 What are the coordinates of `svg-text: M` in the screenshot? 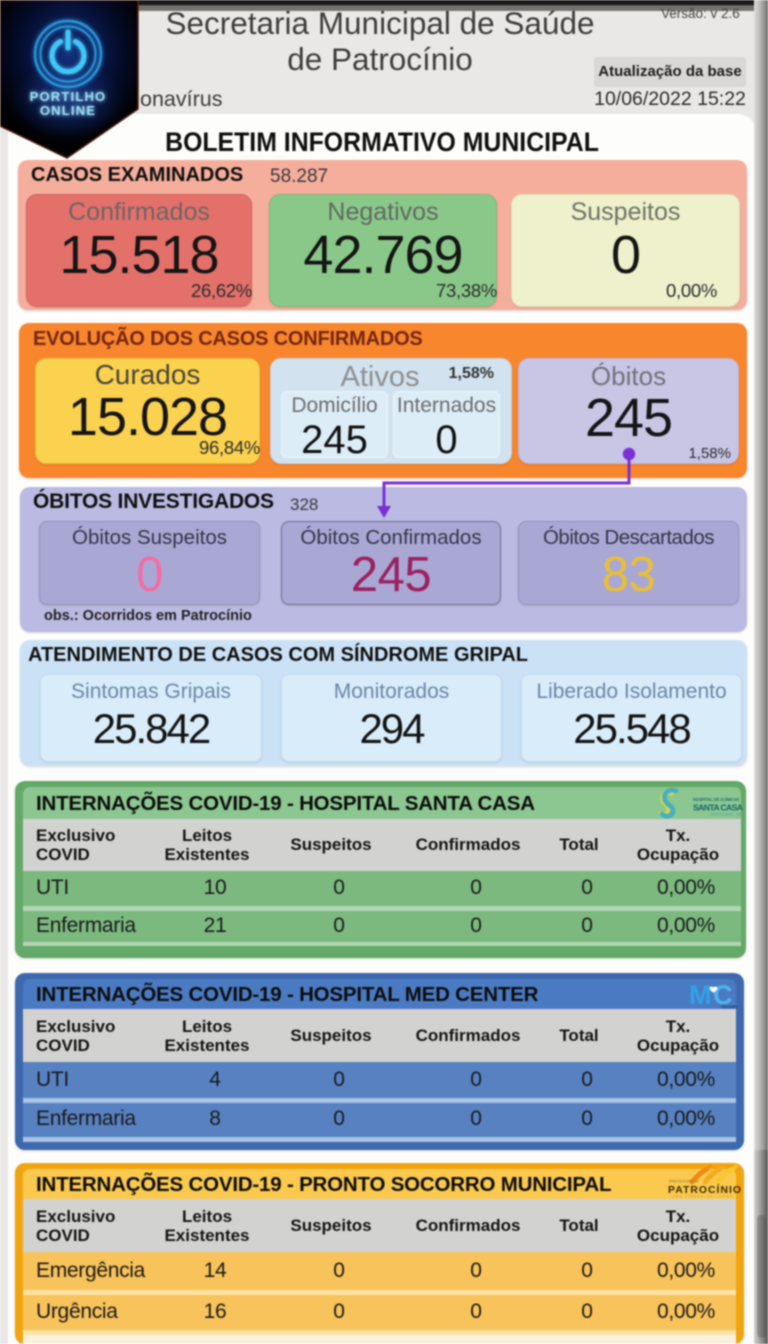 It's located at (700, 994).